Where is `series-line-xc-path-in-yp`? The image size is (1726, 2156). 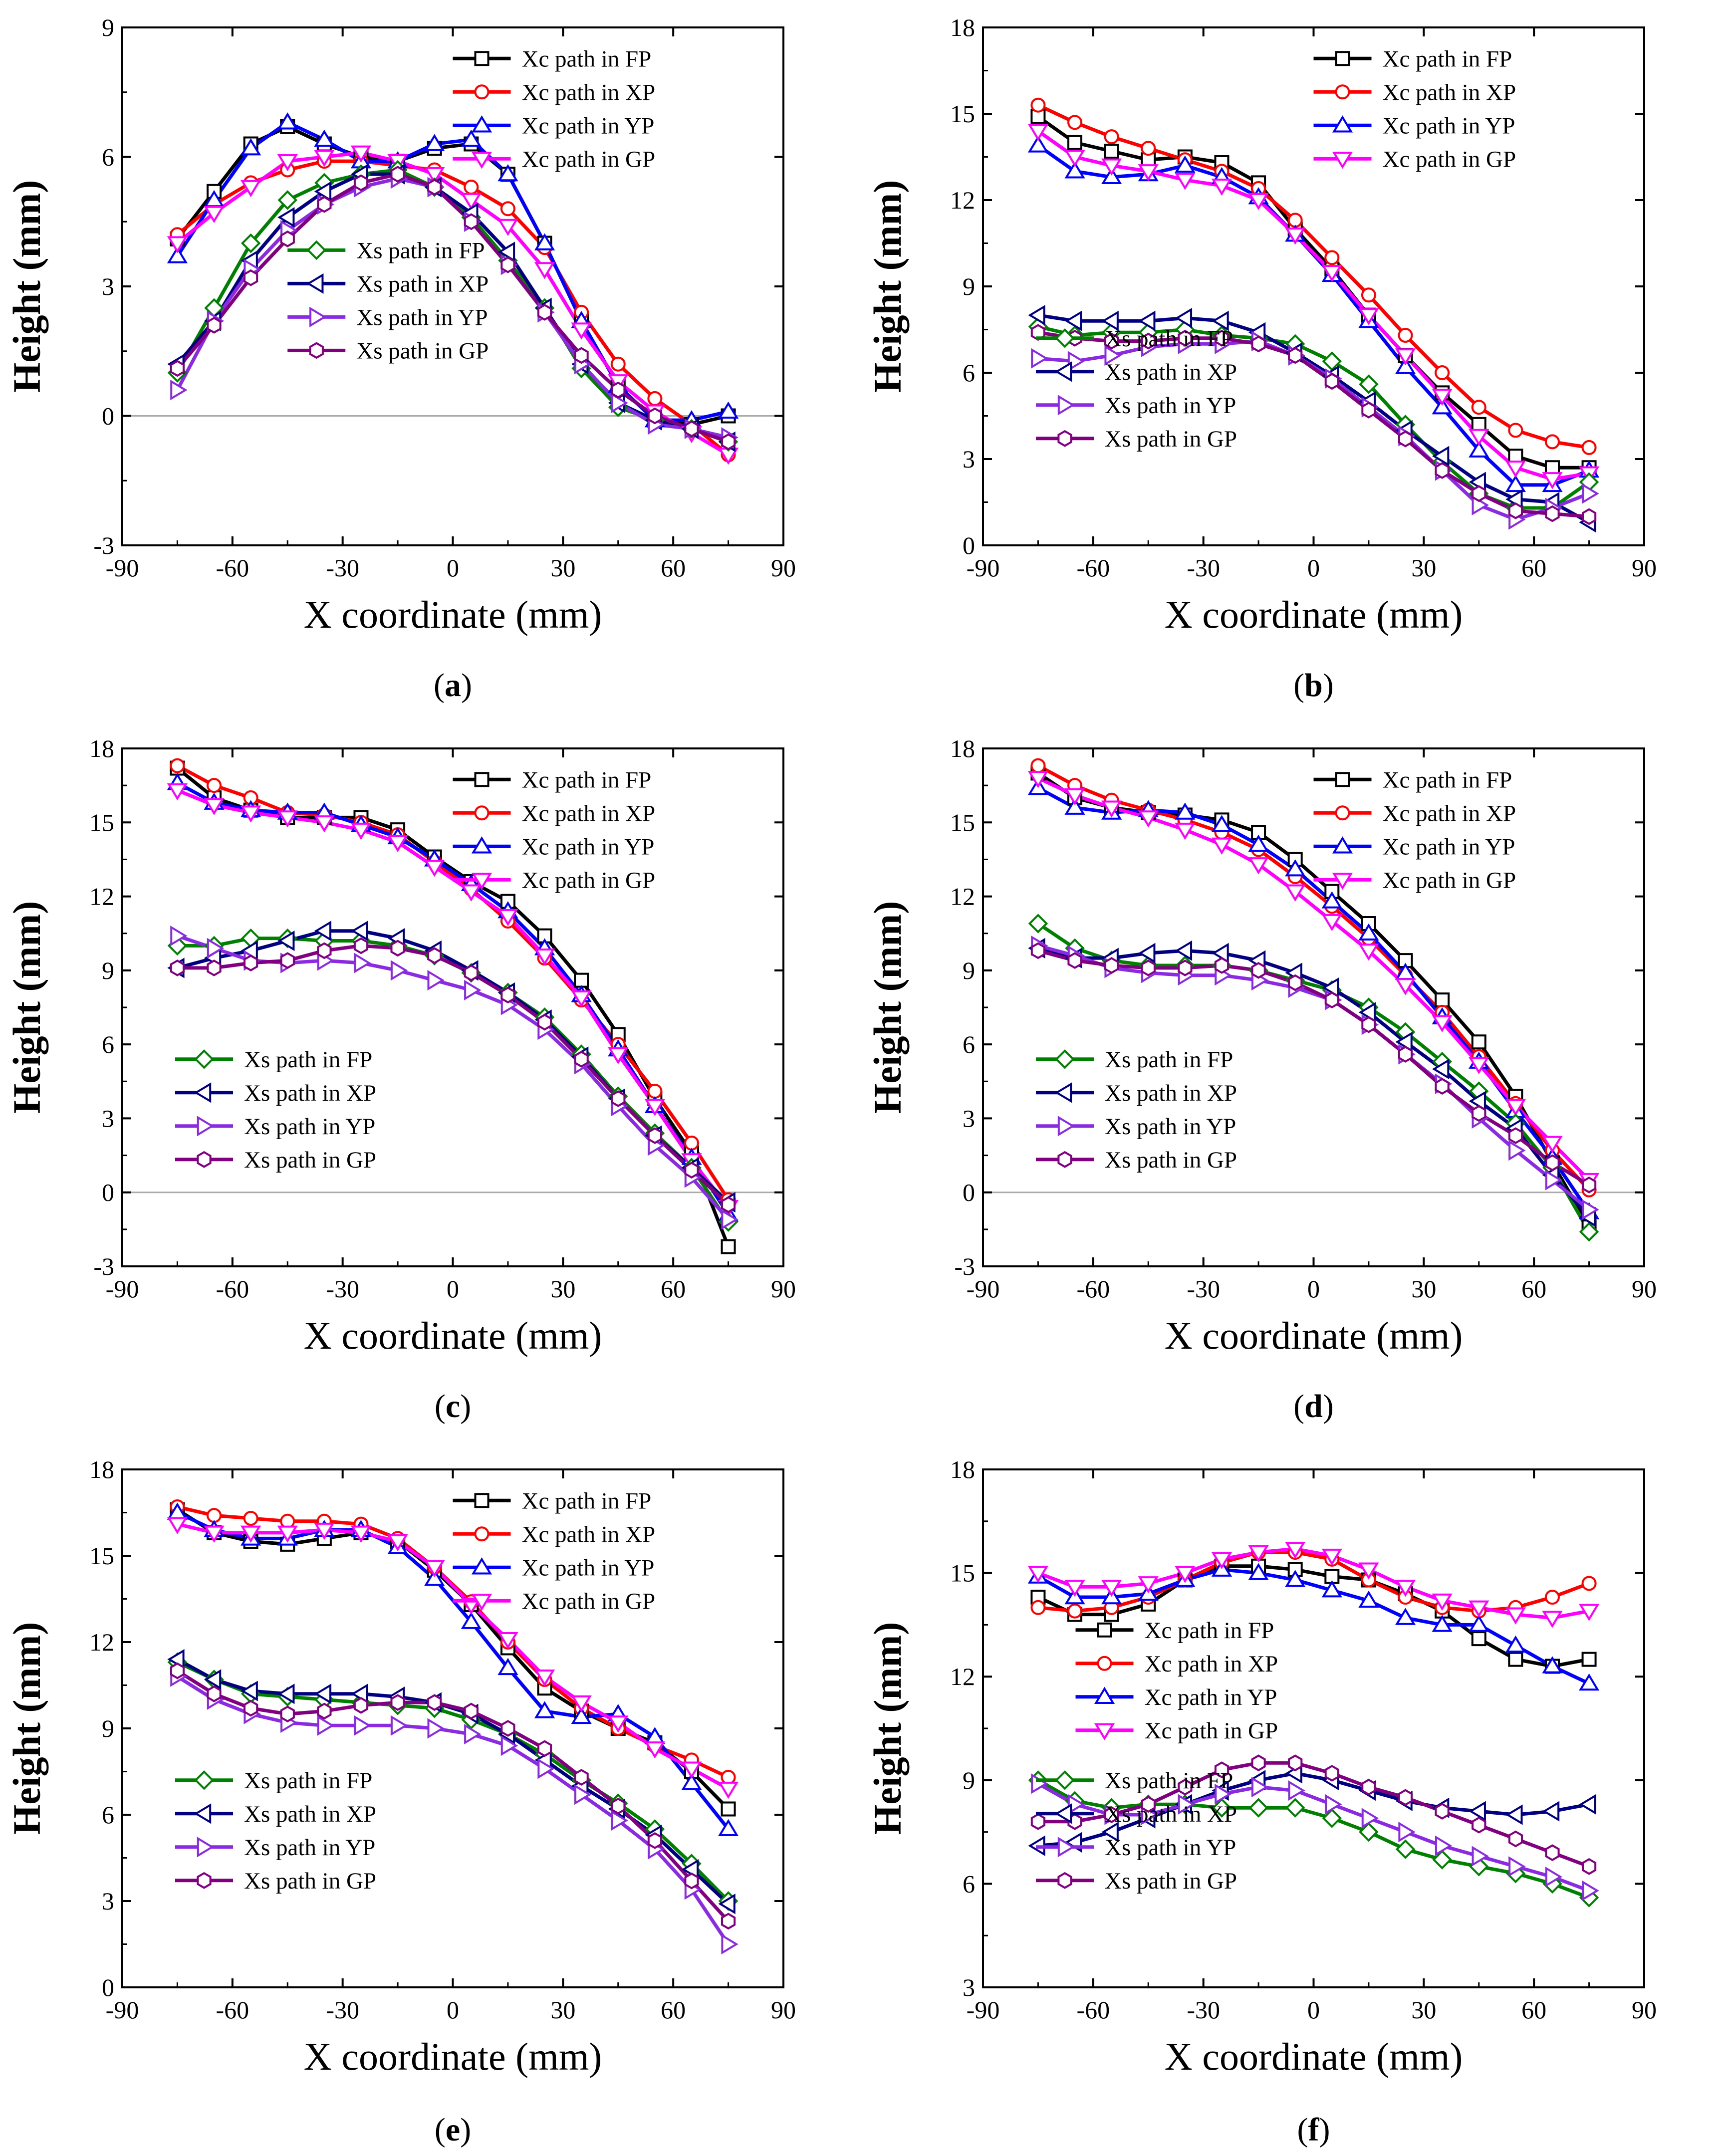 series-line-xc-path-in-yp is located at coordinates (1313, 1627).